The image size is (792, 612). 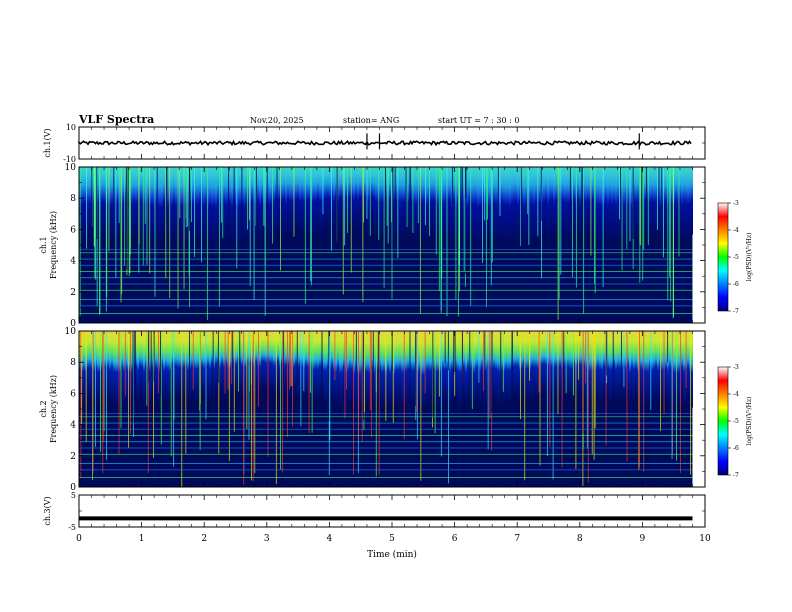 I want to click on ch1-spectrogram-ylabel-channel: ch.1, so click(x=43, y=244).